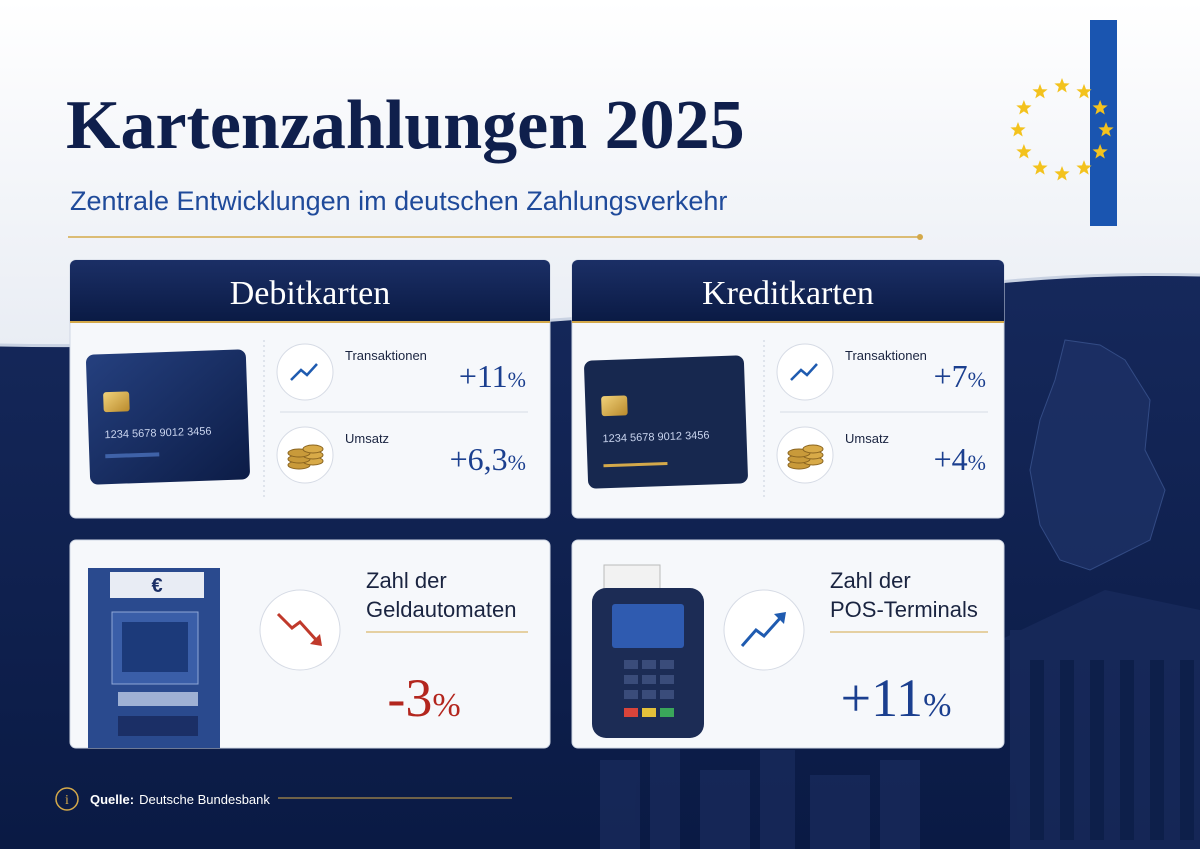 Image resolution: width=1200 pixels, height=849 pixels. I want to click on metric-value: -3%, so click(423, 698).